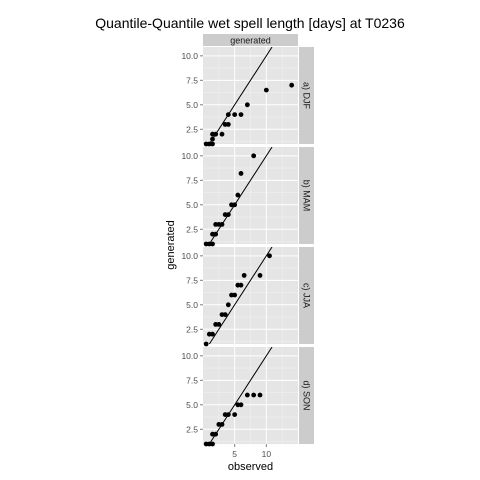 The width and height of the screenshot is (480, 480). I want to click on facet-panel: 2.5 5.0 7.5 10.0 c) JJA, so click(247, 297).